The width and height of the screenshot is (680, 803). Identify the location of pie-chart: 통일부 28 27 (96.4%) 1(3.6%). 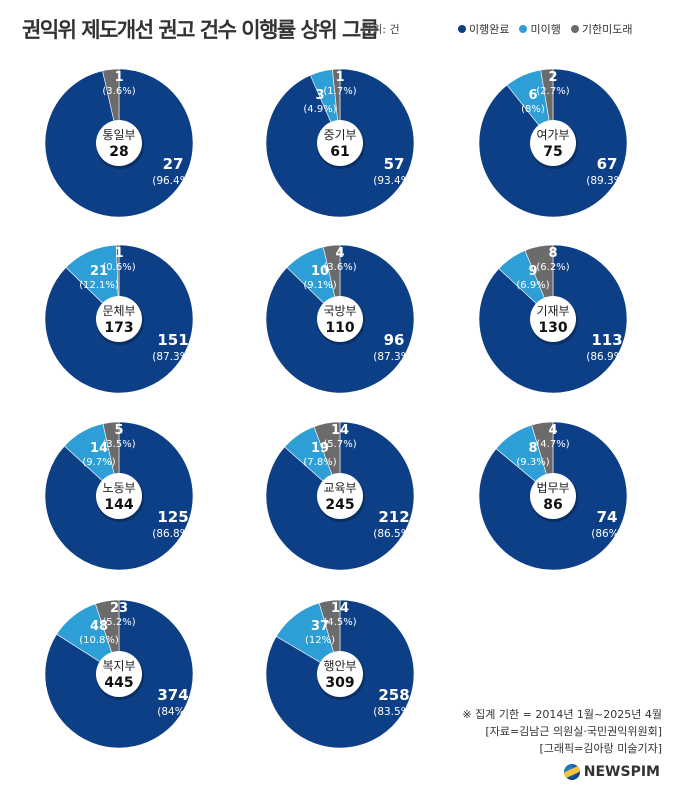
(119, 143).